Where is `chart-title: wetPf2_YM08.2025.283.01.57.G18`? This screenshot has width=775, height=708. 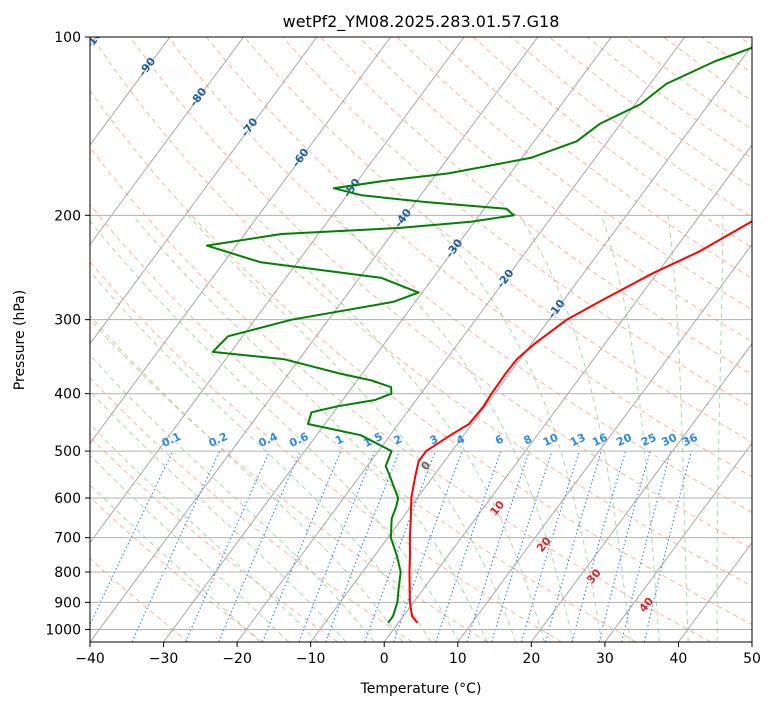
chart-title: wetPf2_YM08.2025.283.01.57.G18 is located at coordinates (421, 22).